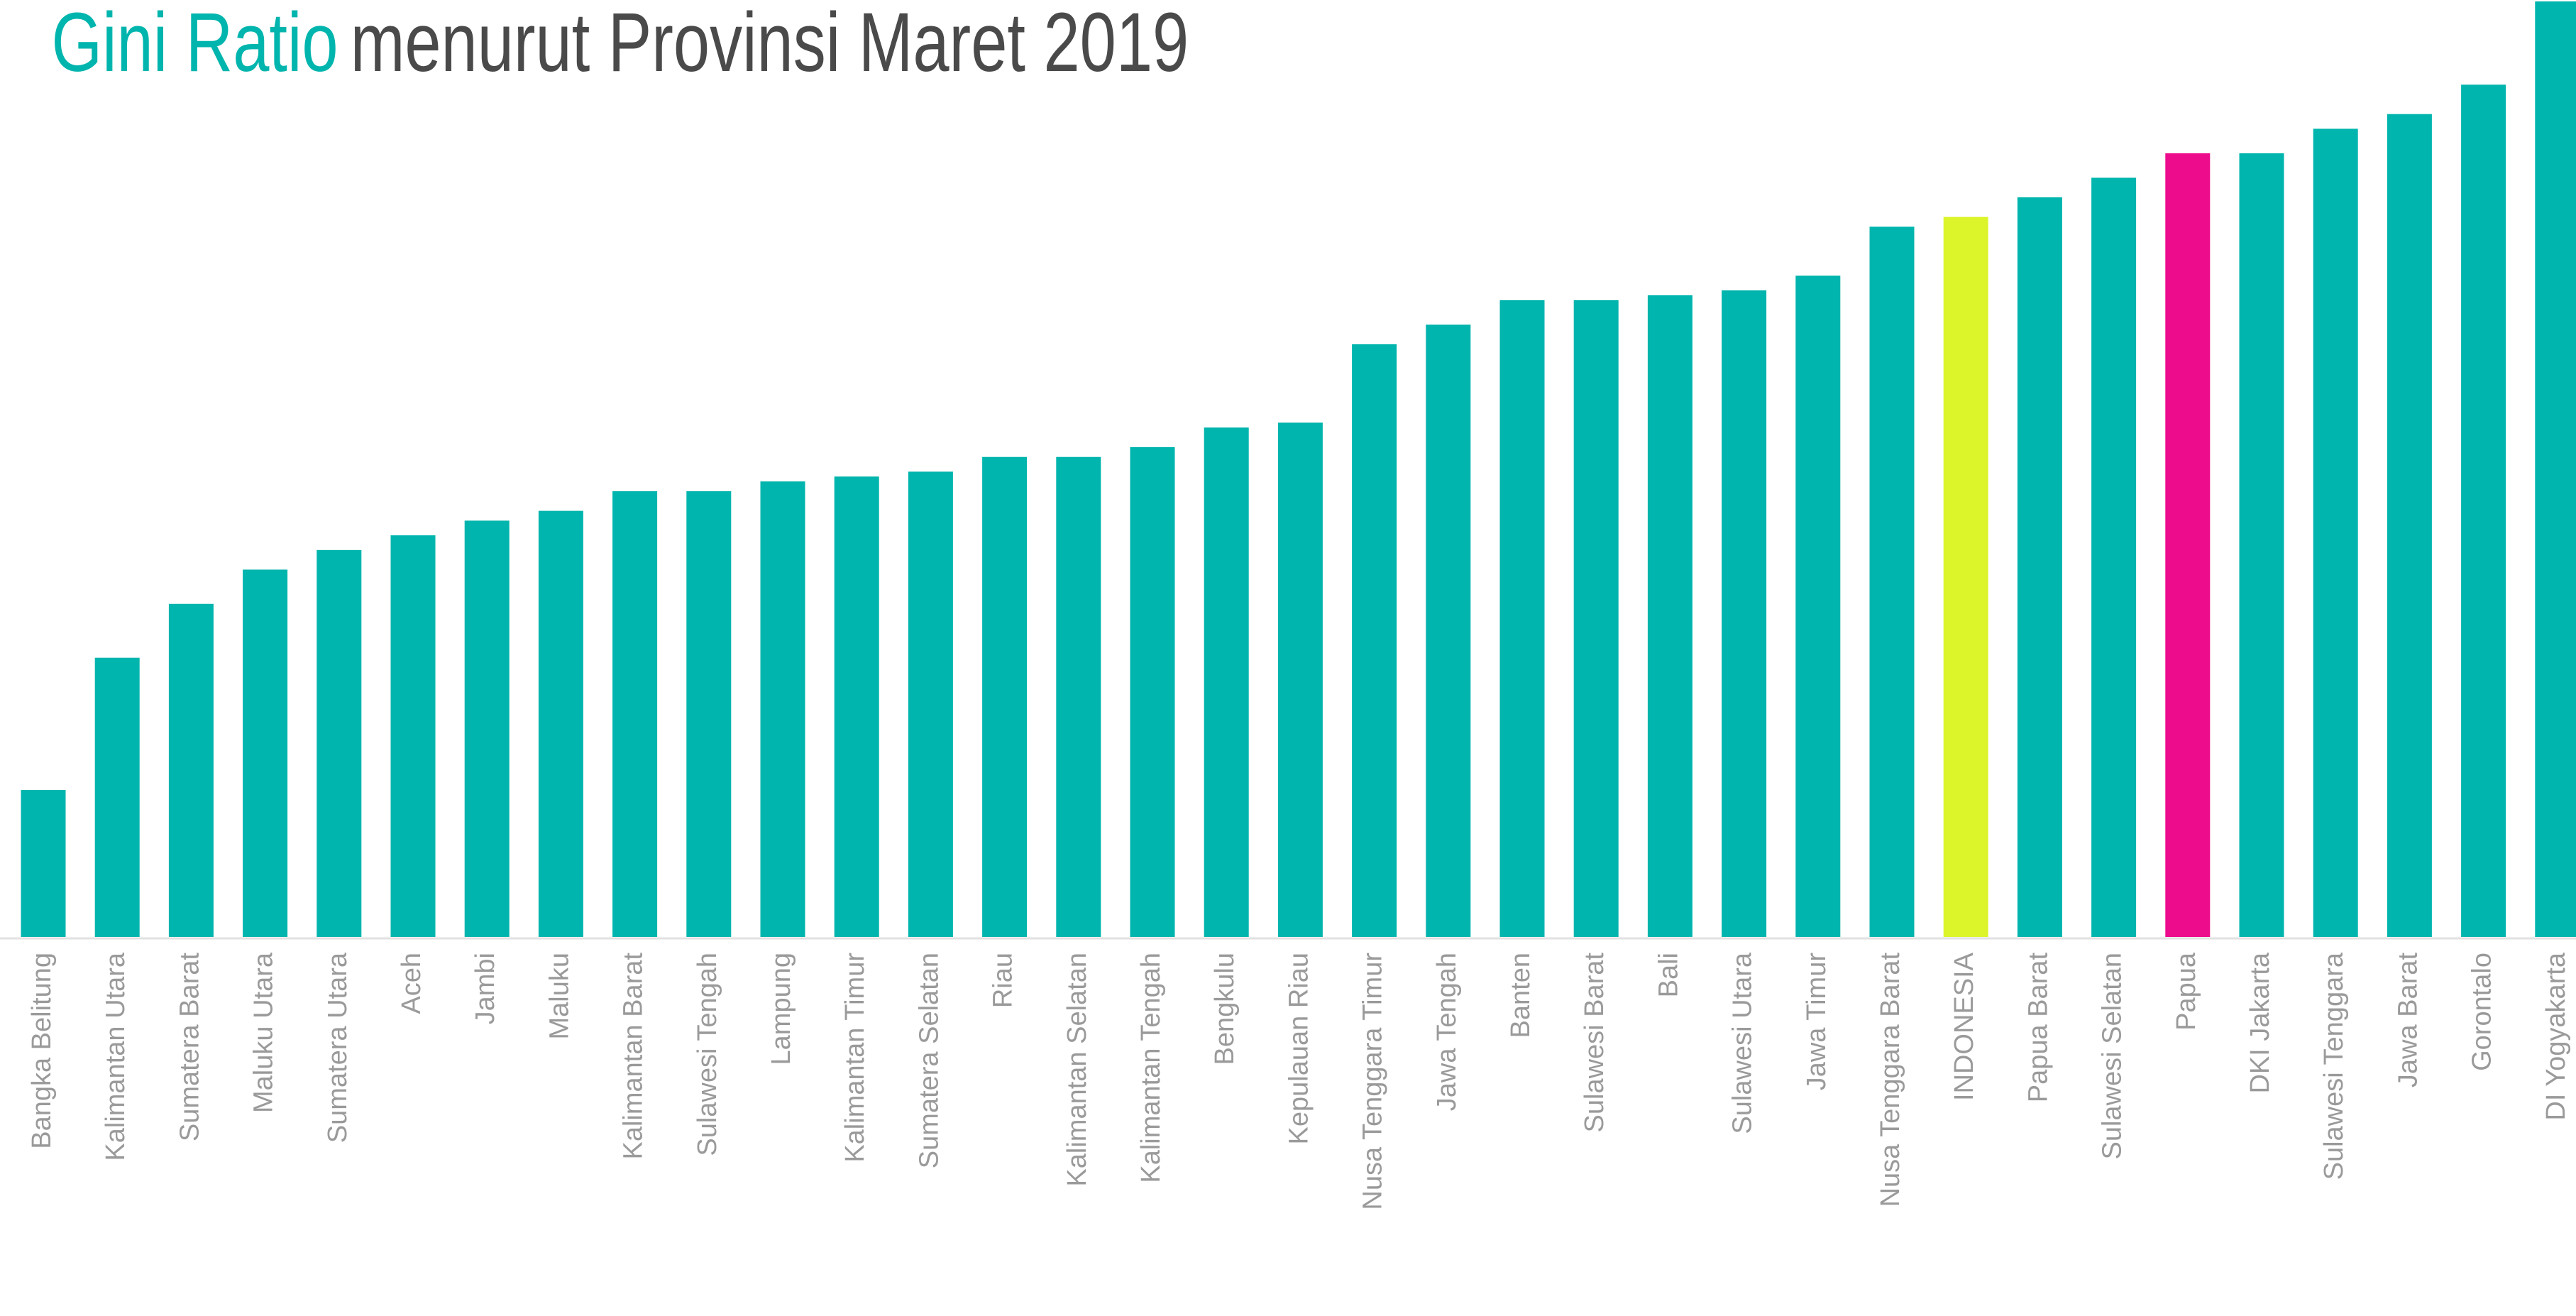 This screenshot has height=1316, width=2576. What do you see at coordinates (855, 1058) in the screenshot?
I see `x-tick-label: Kalimantan Timur` at bounding box center [855, 1058].